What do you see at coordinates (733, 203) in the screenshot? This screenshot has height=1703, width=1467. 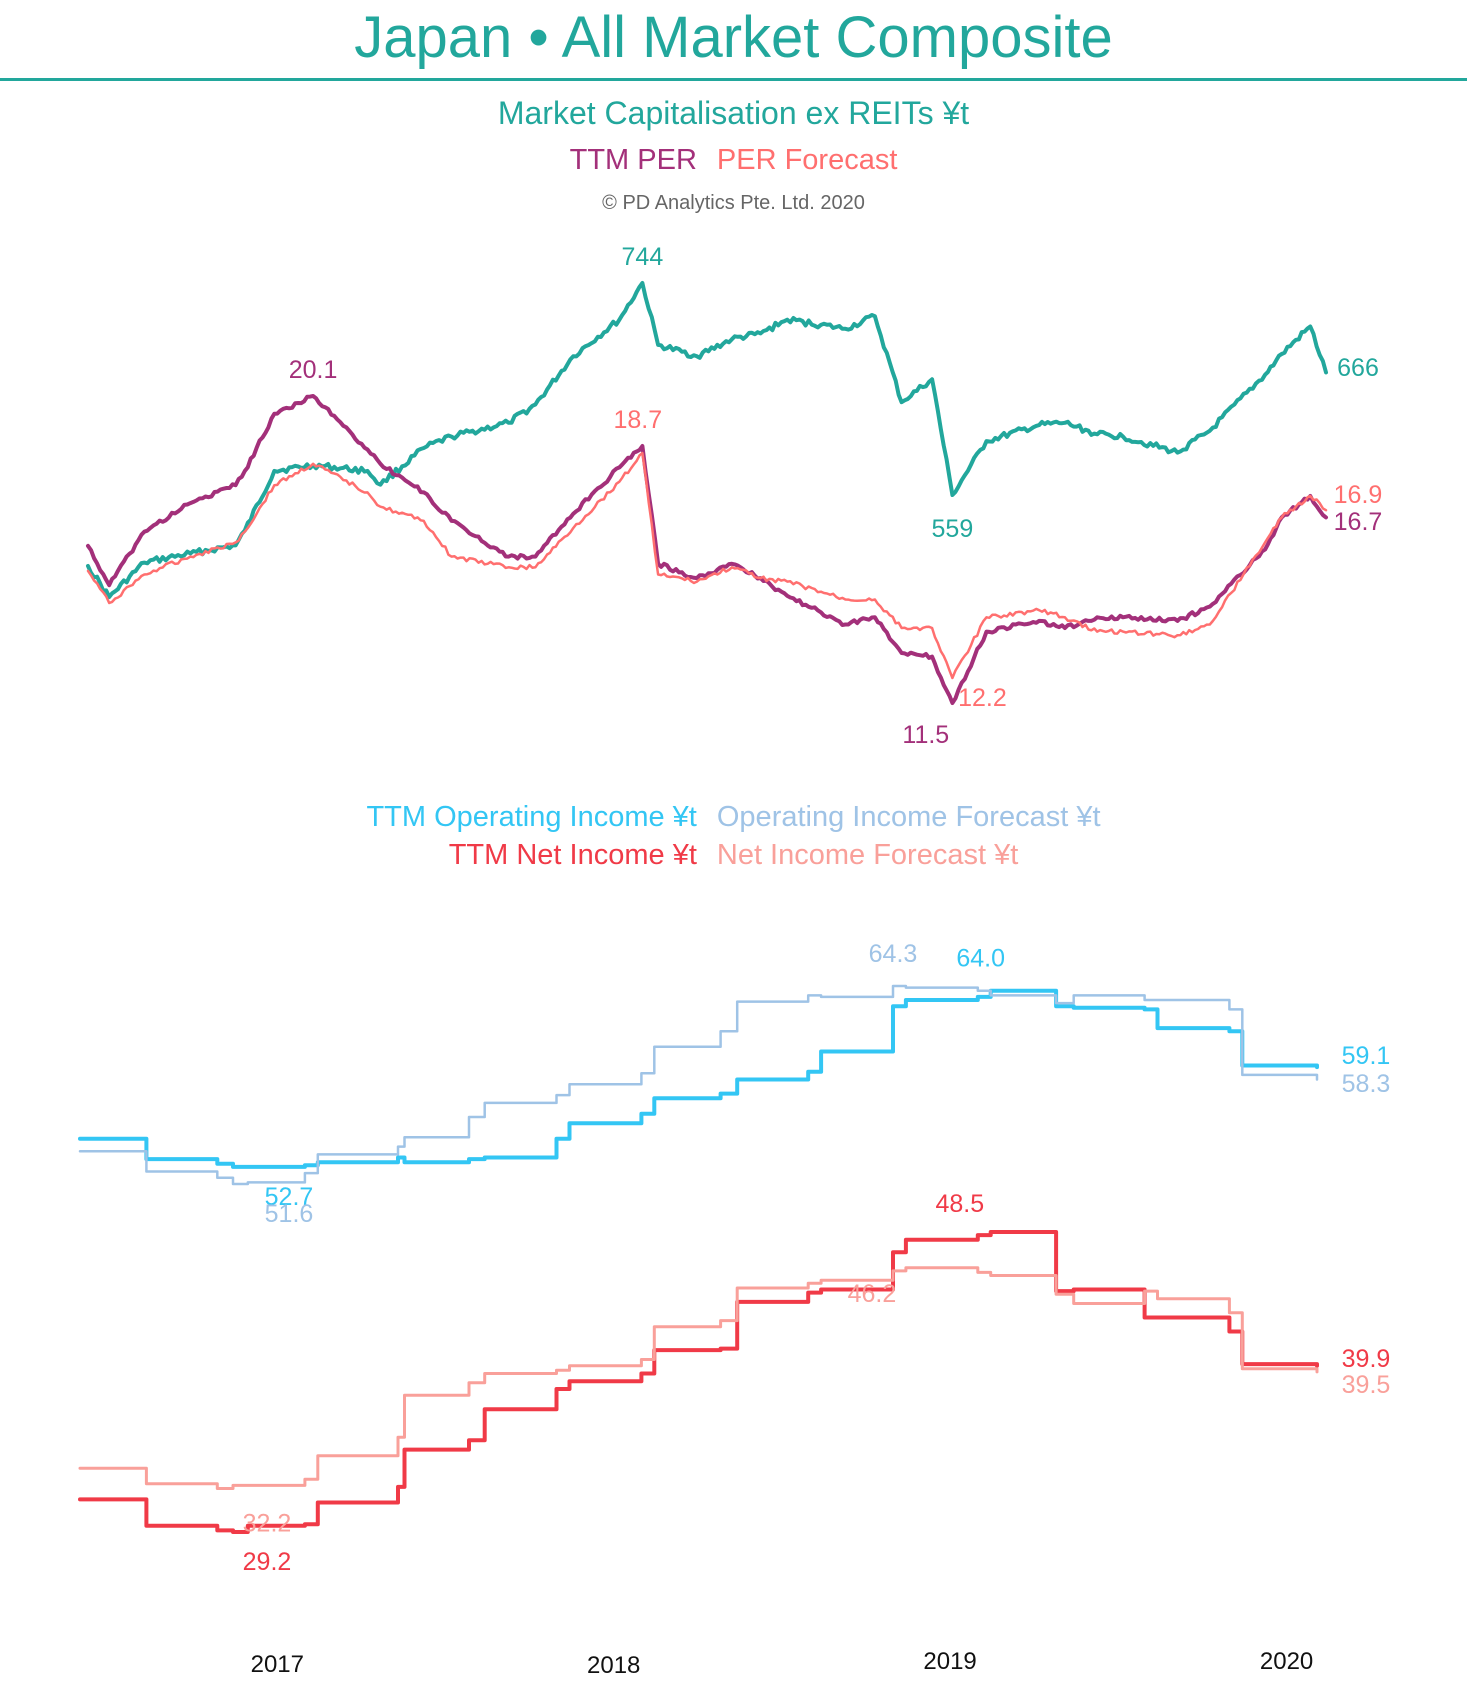 I see `copyright: © PD Analytics Pte. Ltd. 2020` at bounding box center [733, 203].